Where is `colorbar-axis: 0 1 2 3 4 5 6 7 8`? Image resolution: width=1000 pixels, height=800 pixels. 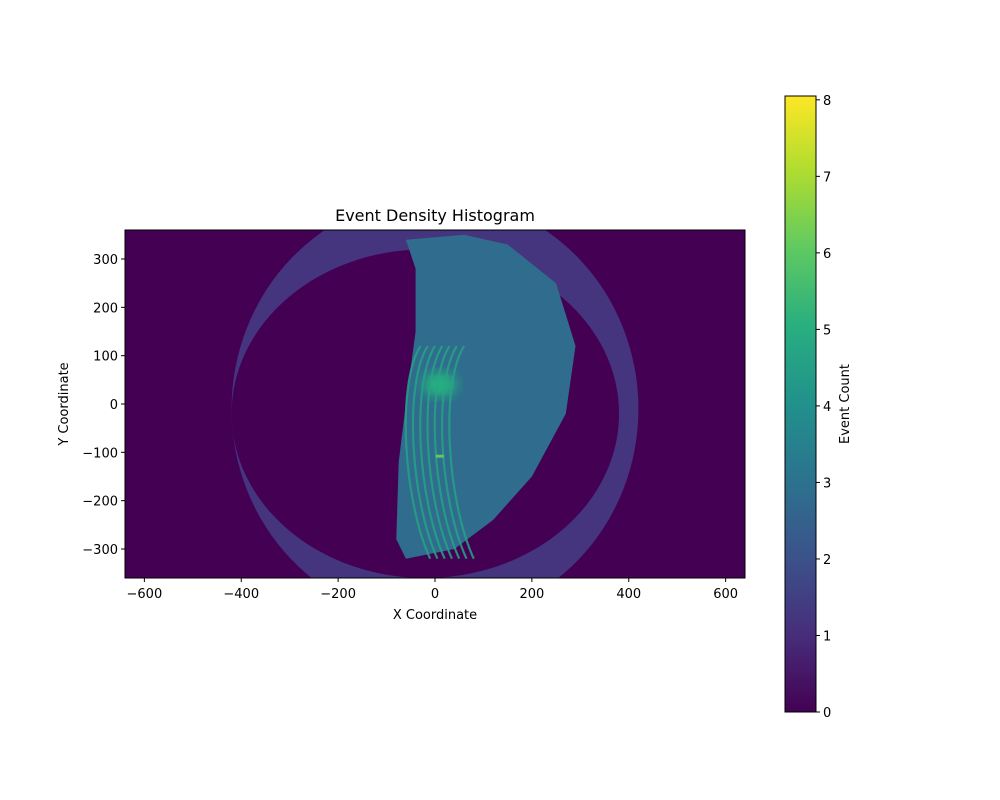
colorbar-axis: 0 1 2 3 4 5 6 7 8 is located at coordinates (823, 407).